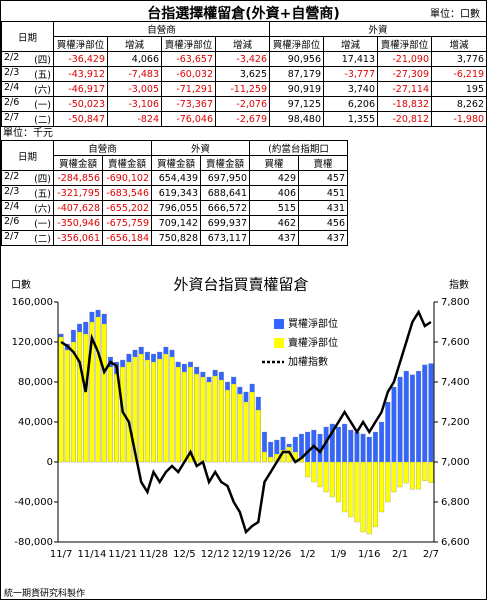  What do you see at coordinates (91, 554) in the screenshot?
I see `x-tick-label: 11/14` at bounding box center [91, 554].